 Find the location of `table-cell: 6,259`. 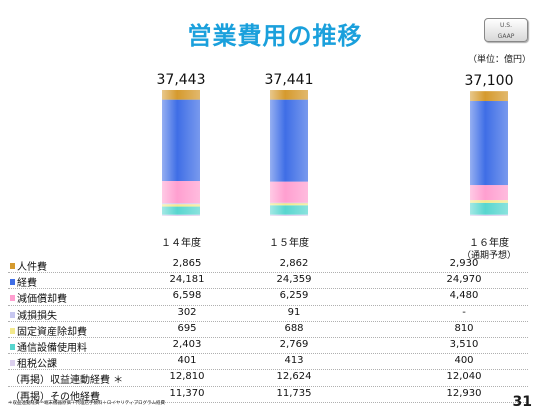

table-cell: 6,259 is located at coordinates (294, 296).